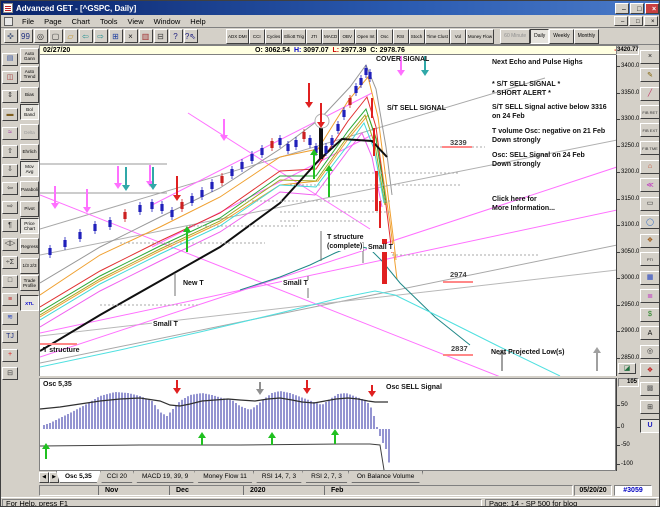 The width and height of the screenshot is (660, 507). Describe the element at coordinates (384, 36) in the screenshot. I see `indicator-osc: Osc` at that location.